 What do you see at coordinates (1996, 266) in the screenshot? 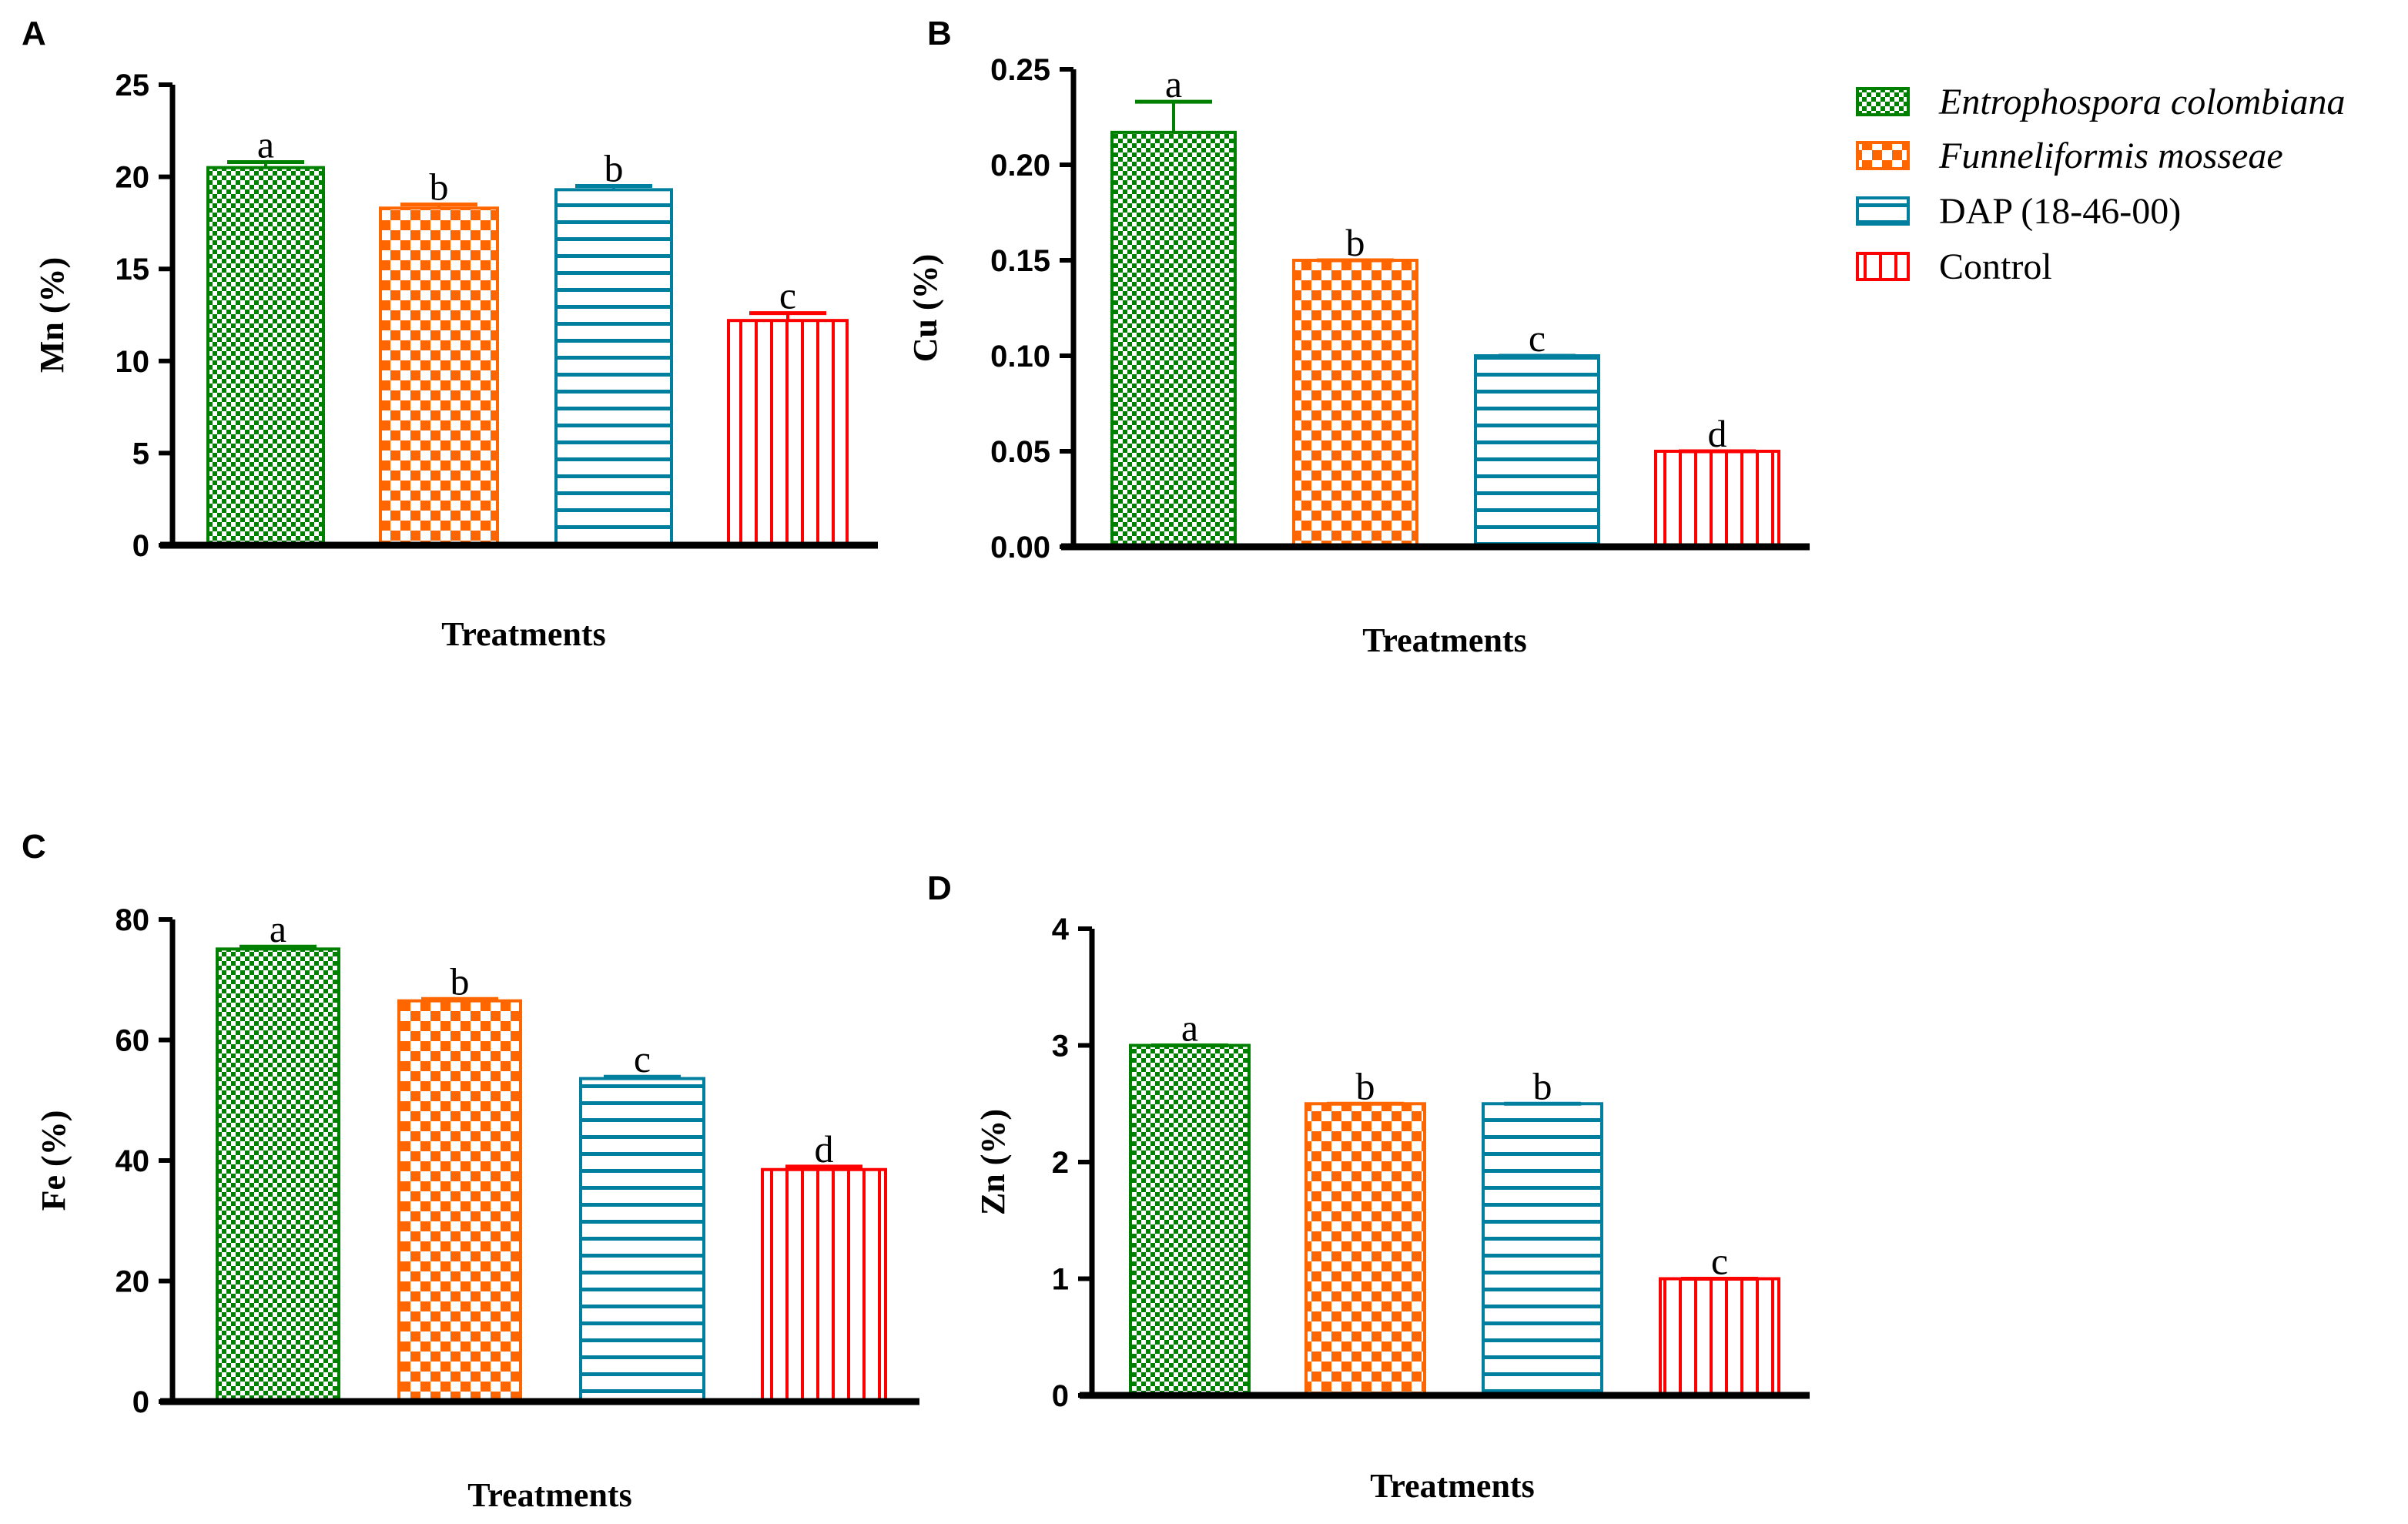
I see `legend-label: Control` at bounding box center [1996, 266].